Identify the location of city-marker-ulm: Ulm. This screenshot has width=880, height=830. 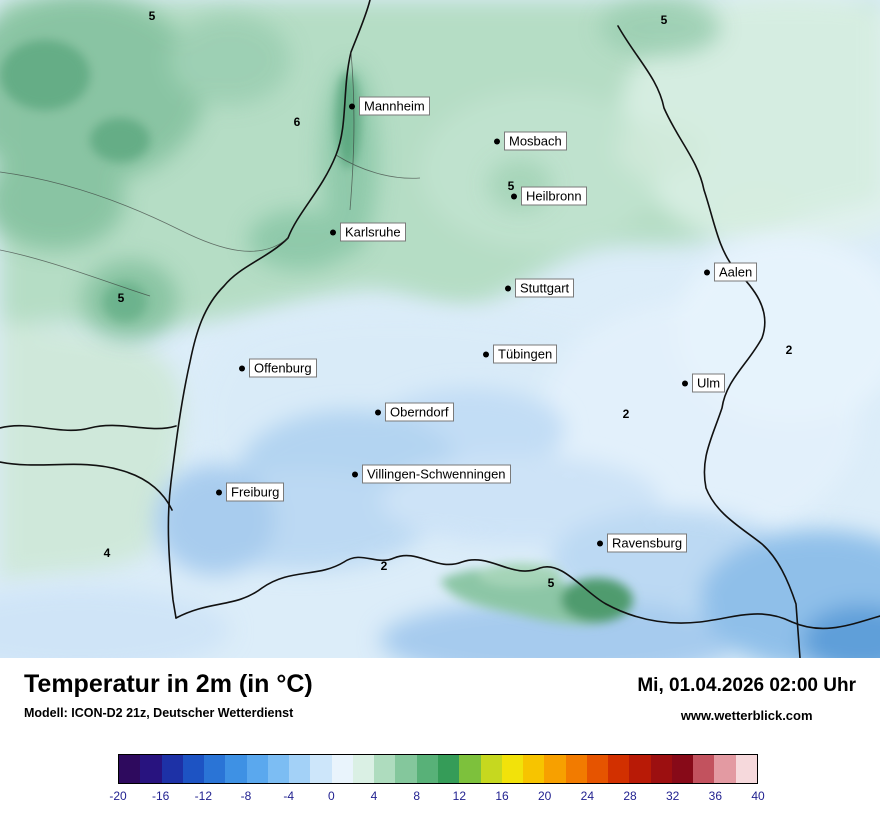
(704, 383).